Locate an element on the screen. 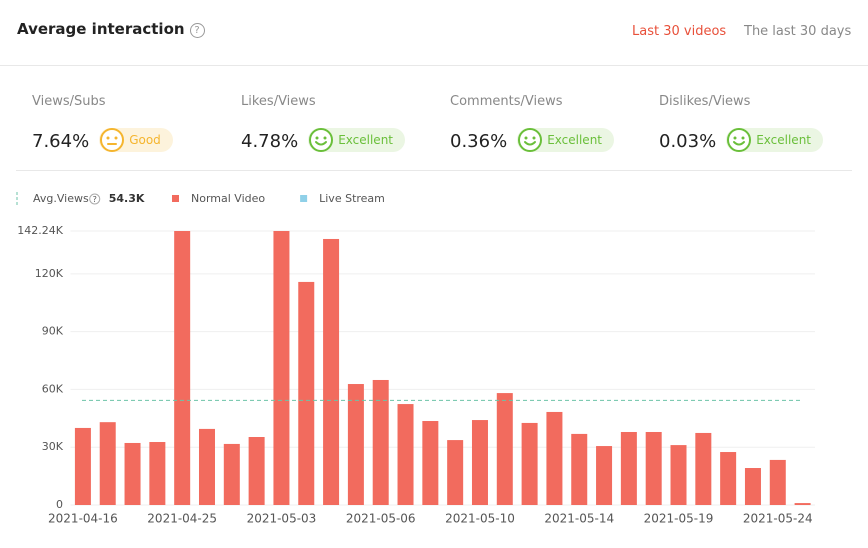 The height and width of the screenshot is (548, 868). metric-label: Comments/Views is located at coordinates (506, 101).